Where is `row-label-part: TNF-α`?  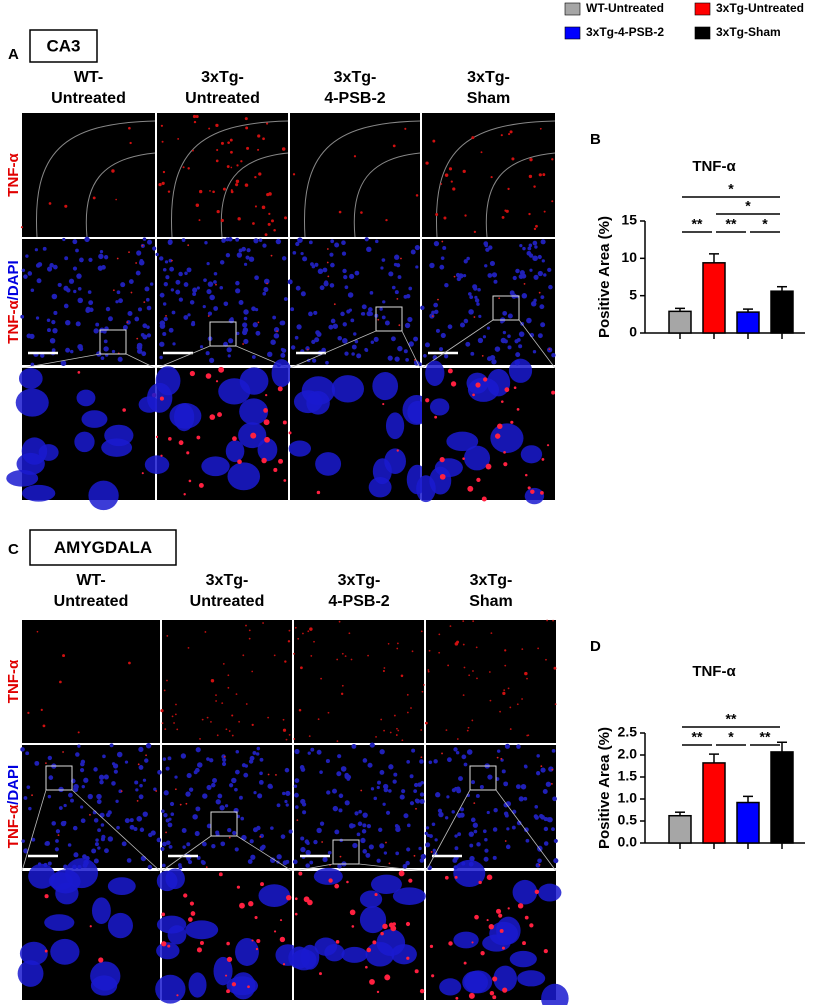 row-label-part: TNF-α is located at coordinates (13, 826).